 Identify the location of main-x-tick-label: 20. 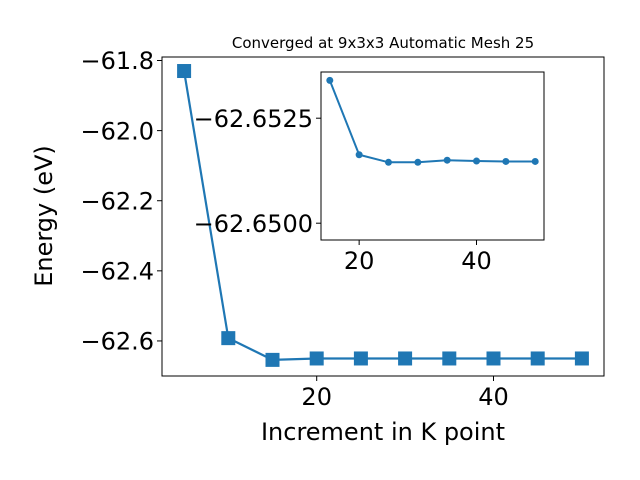
(316, 397).